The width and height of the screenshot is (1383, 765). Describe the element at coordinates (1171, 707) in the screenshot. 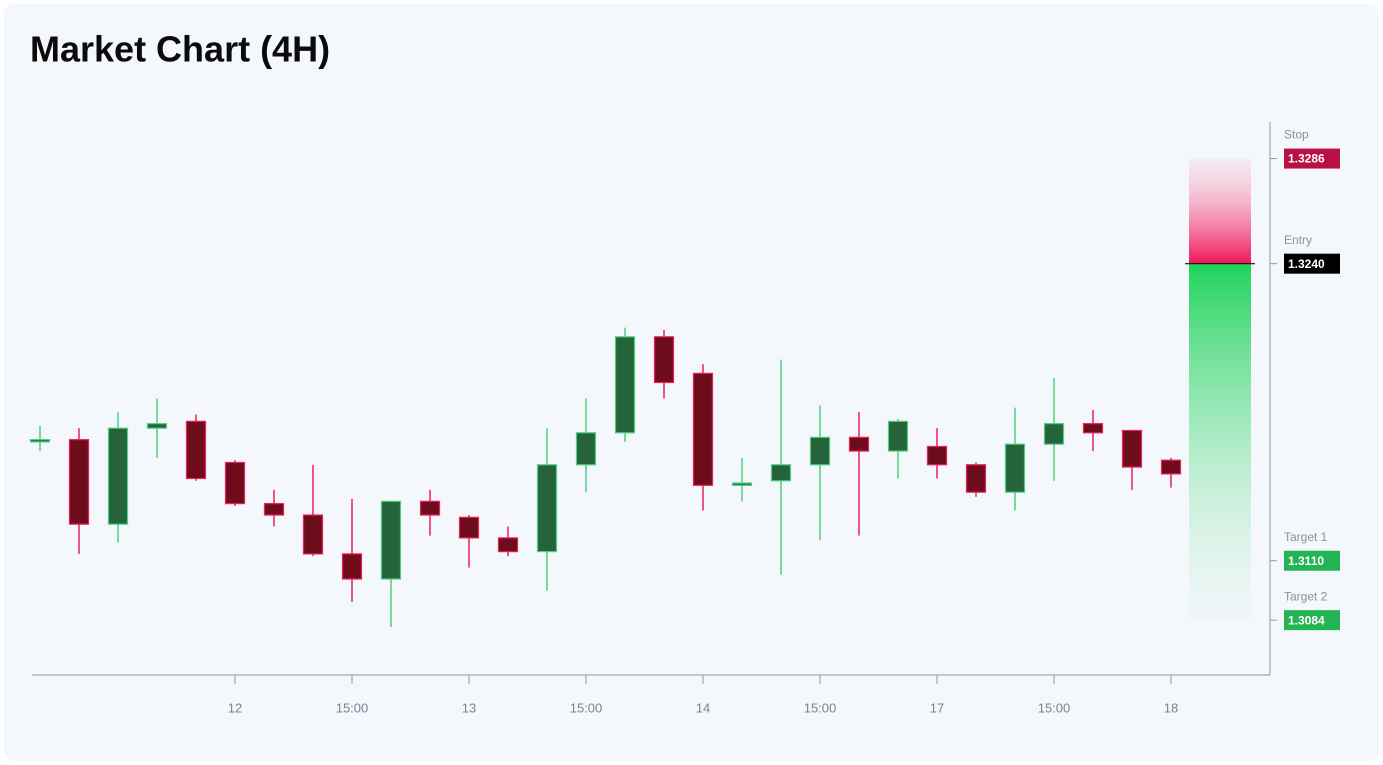

I see `x-tick-label: 18` at that location.